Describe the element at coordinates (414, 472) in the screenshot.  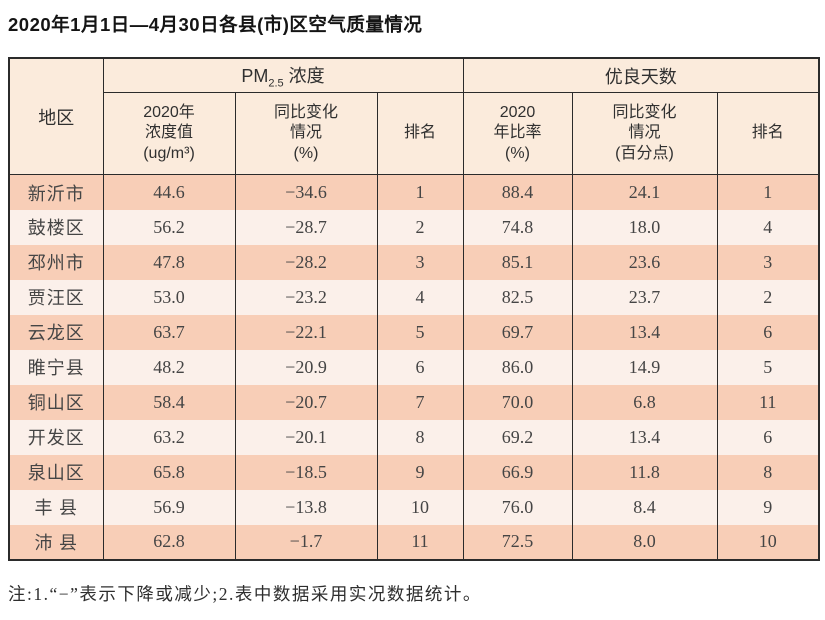
I see `table-row: 泉山区 65.8 −18.5 9 66.9 11.8 8` at that location.